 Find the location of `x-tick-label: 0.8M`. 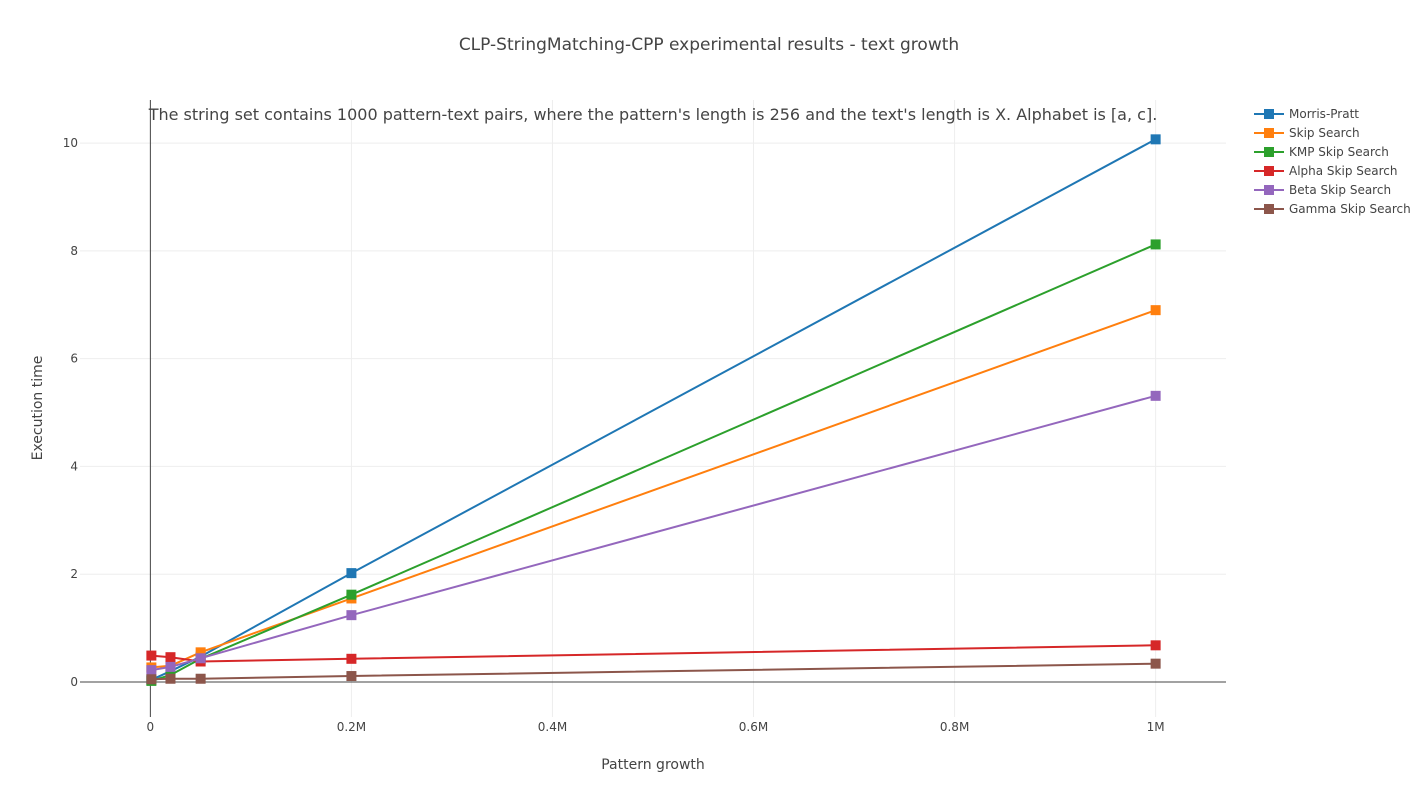

x-tick-label: 0.8M is located at coordinates (954, 727).